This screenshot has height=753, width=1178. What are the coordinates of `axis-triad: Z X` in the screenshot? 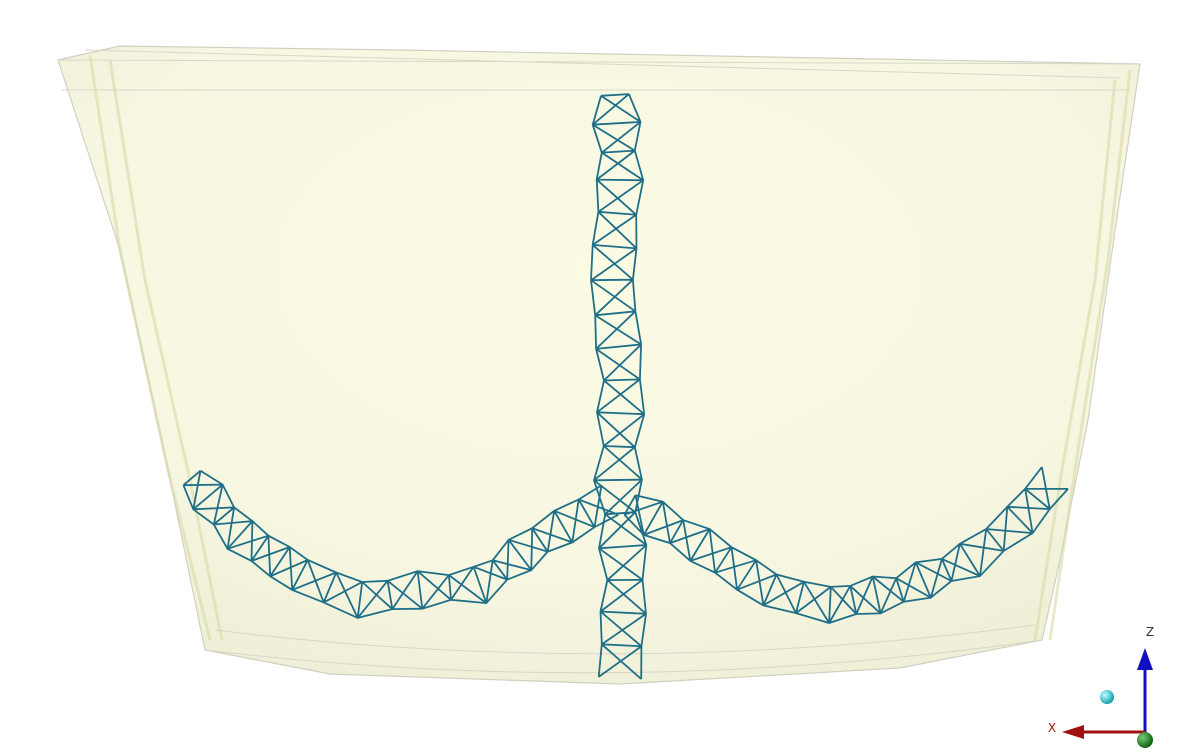 It's located at (1101, 686).